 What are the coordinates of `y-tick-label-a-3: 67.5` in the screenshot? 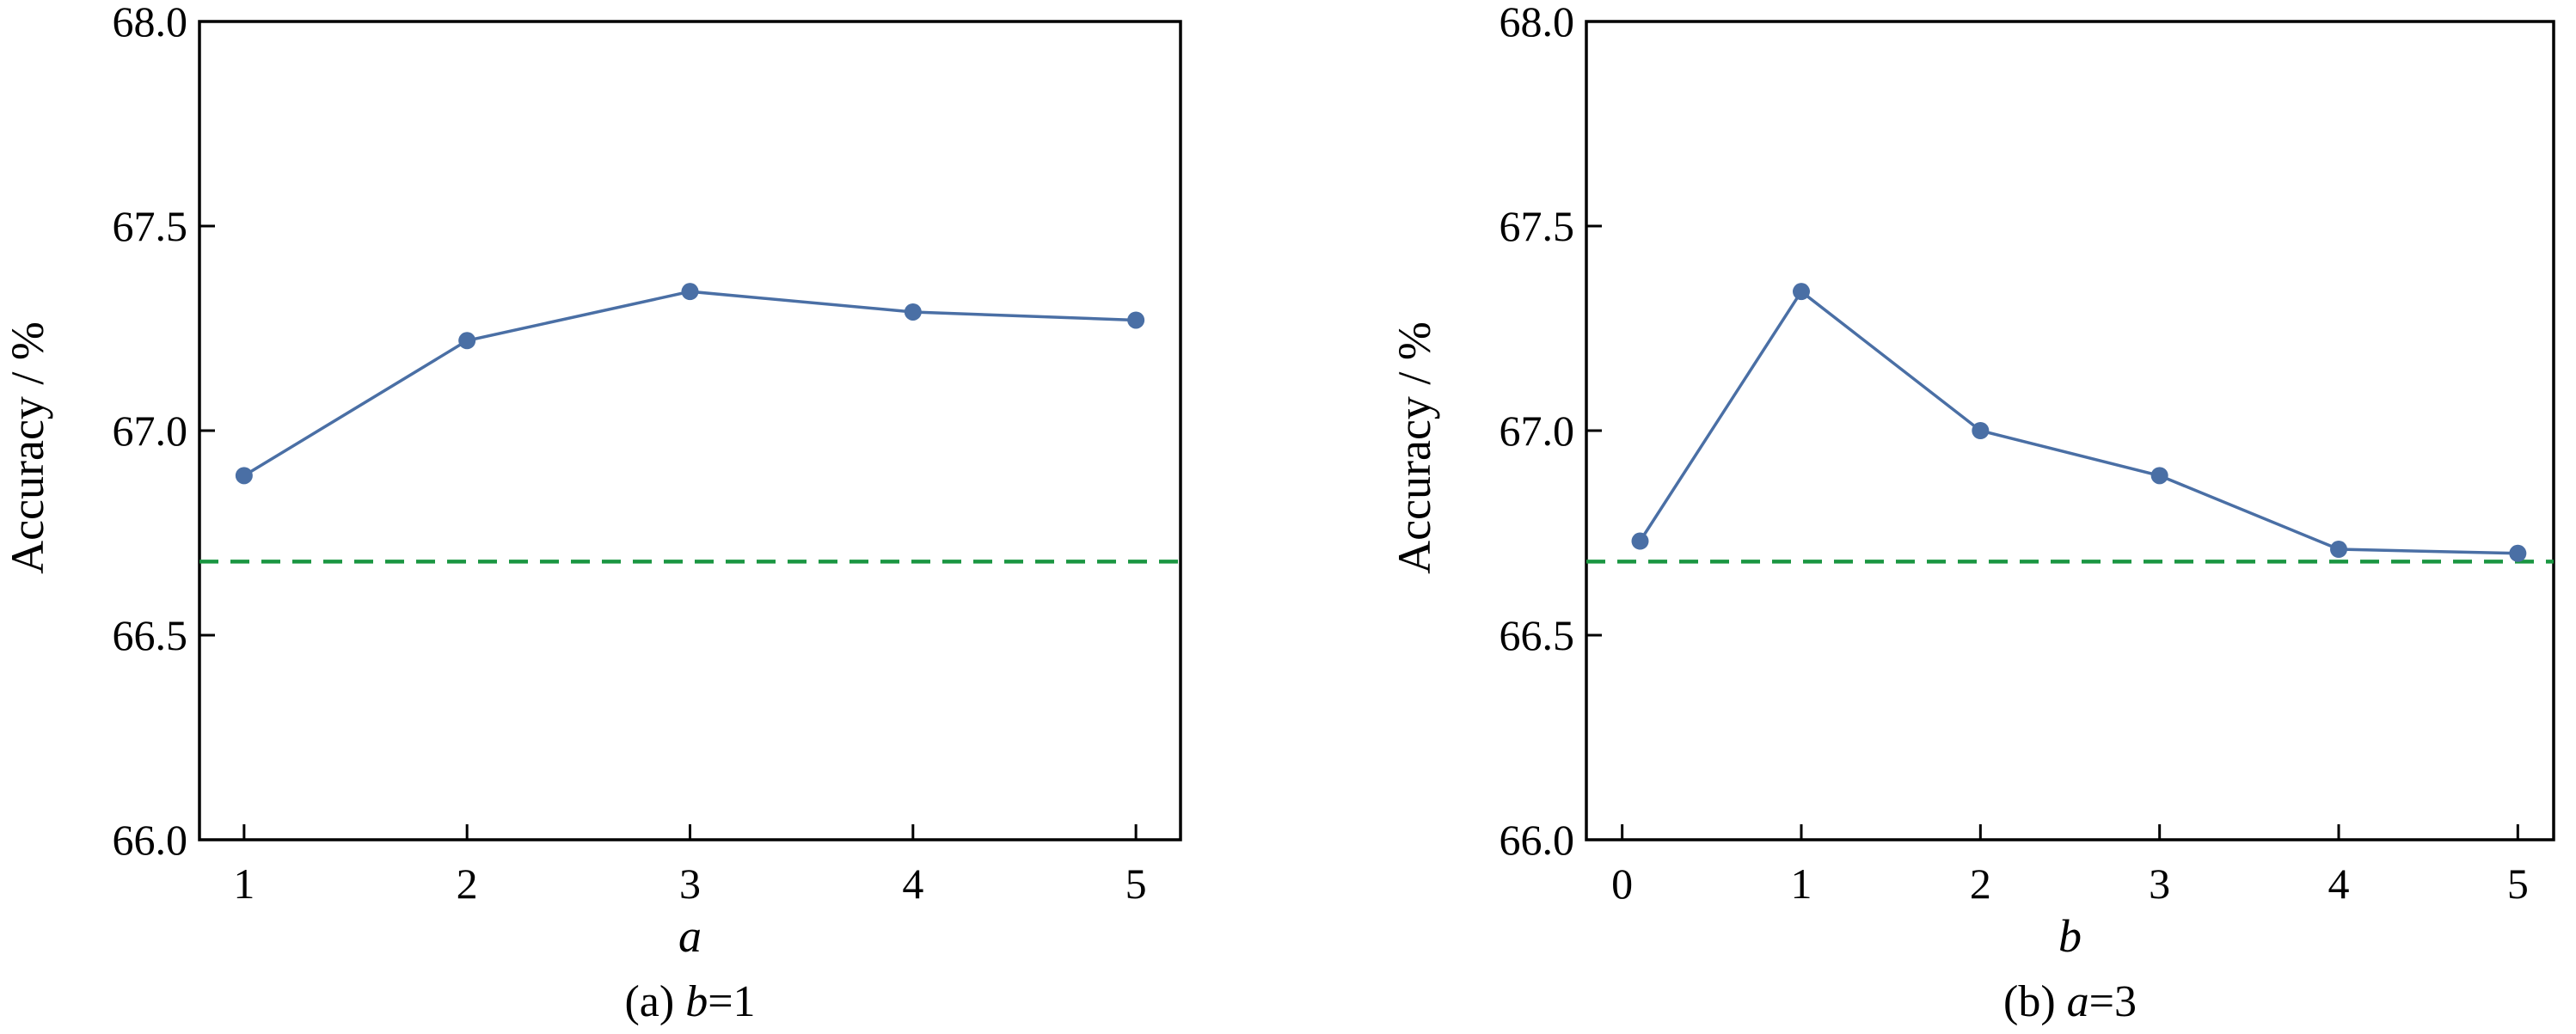 It's located at (150, 226).